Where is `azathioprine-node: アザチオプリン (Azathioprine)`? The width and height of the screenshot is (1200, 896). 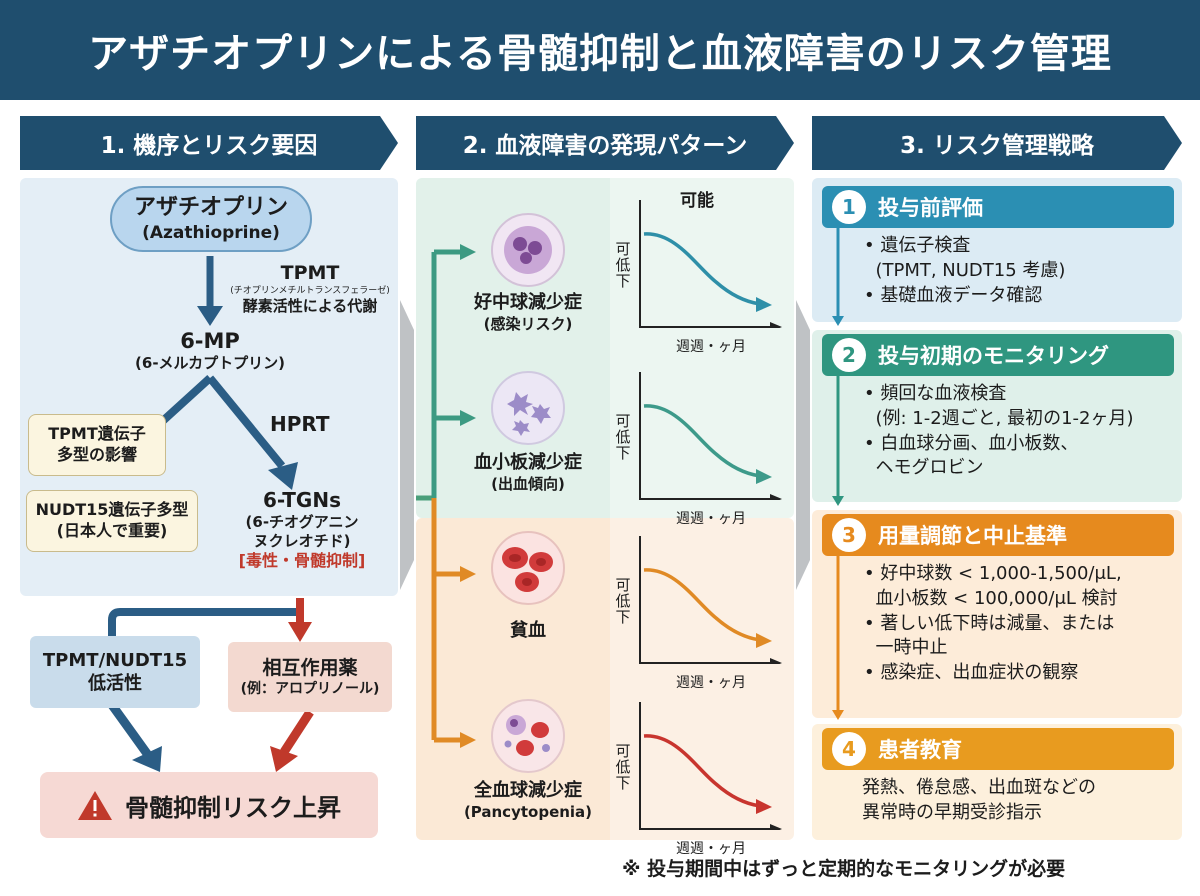
azathioprine-node: アザチオプリン (Azathioprine) is located at coordinates (211, 219).